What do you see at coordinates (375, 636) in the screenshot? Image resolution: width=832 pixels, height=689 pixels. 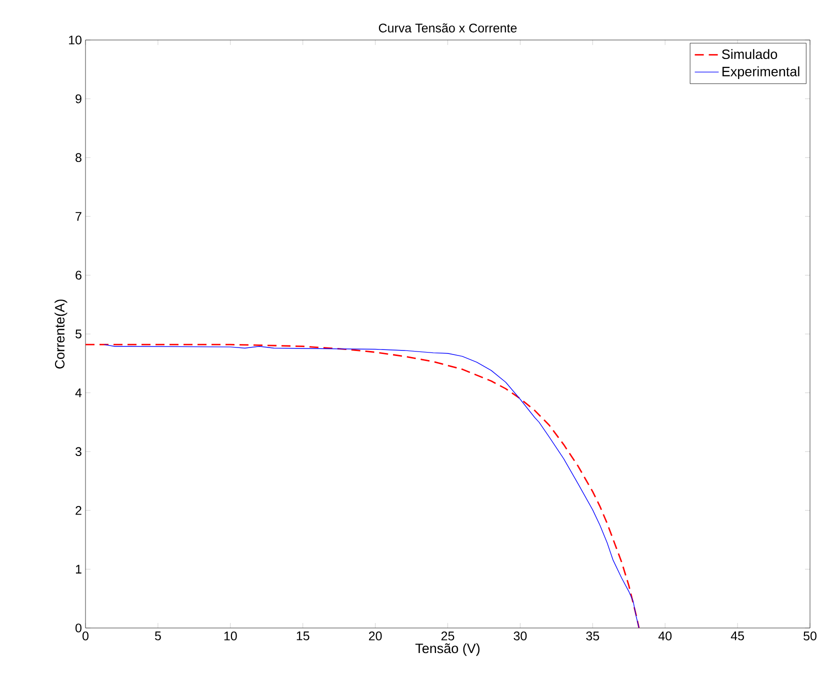 I see `x-tick-label: 20` at bounding box center [375, 636].